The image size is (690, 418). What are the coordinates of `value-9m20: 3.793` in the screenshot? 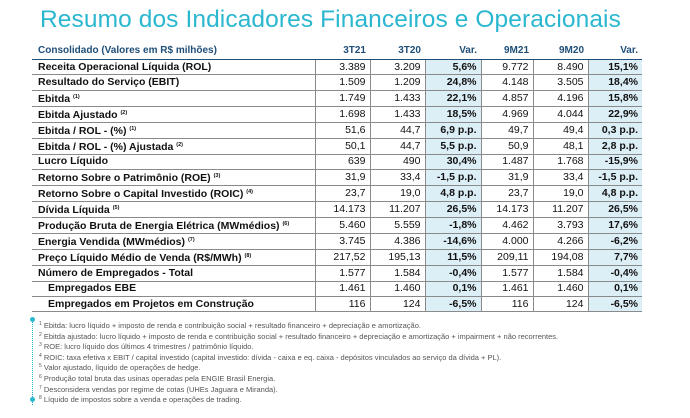 It's located at (560, 226).